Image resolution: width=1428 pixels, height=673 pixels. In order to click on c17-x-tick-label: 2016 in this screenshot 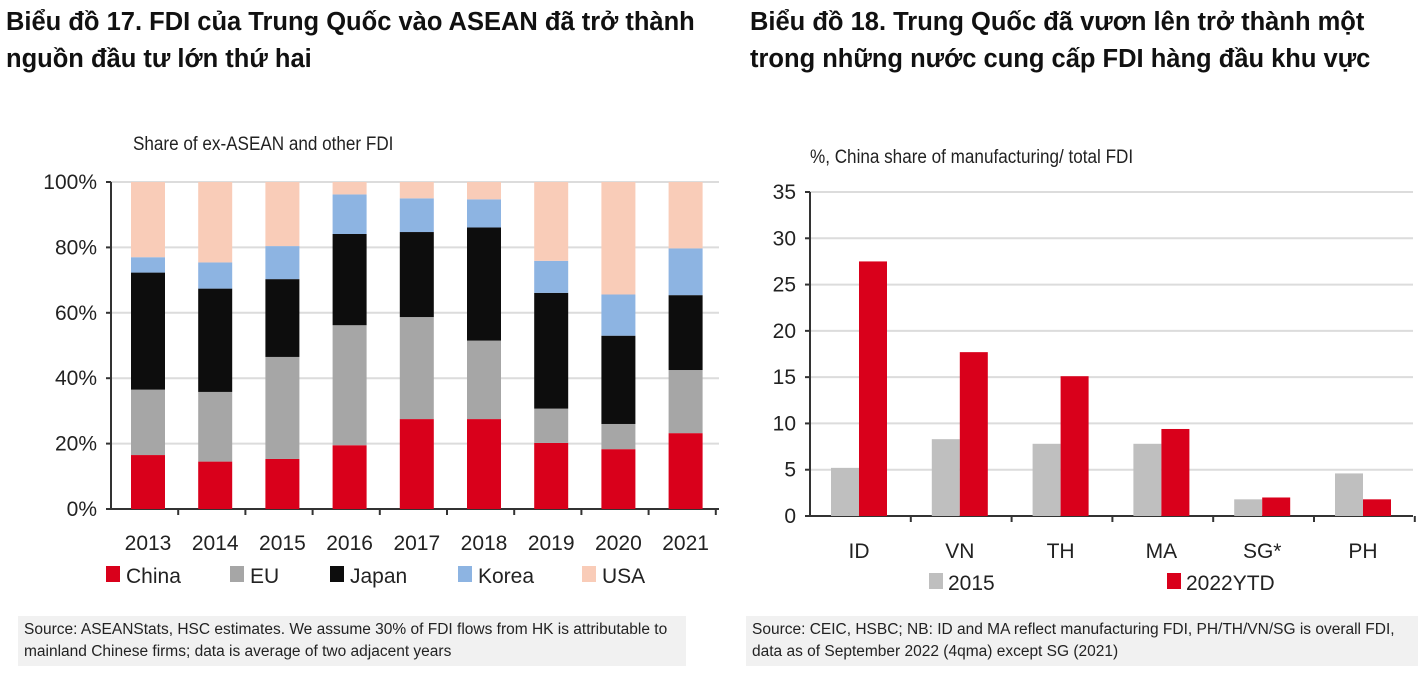, I will do `click(349, 543)`.